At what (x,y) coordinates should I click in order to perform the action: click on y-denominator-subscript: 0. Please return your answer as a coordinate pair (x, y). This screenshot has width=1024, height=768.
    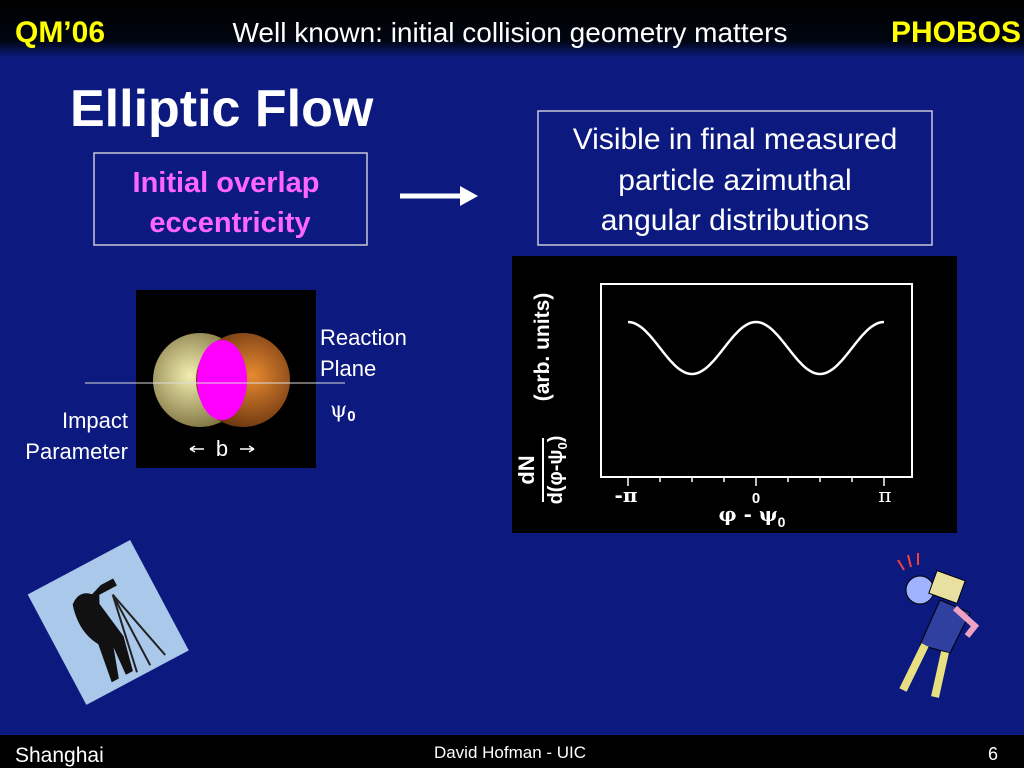
    Looking at the image, I should click on (562, 445).